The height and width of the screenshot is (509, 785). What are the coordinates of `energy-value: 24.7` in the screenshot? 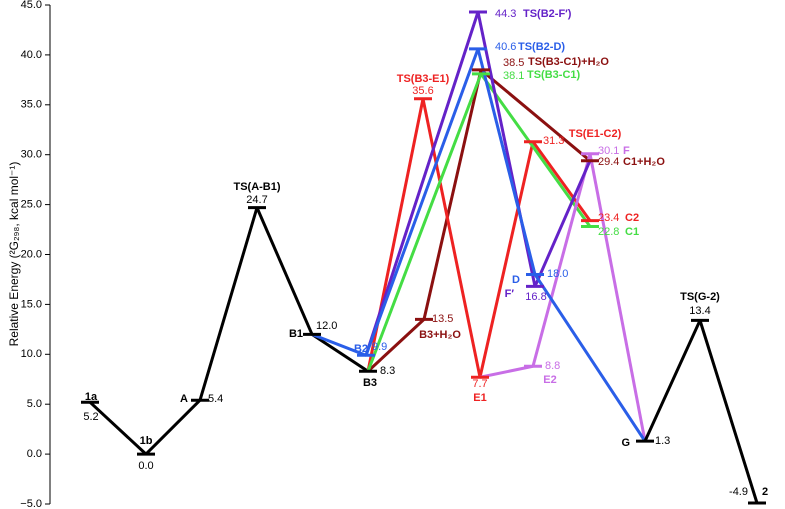 It's located at (256, 200).